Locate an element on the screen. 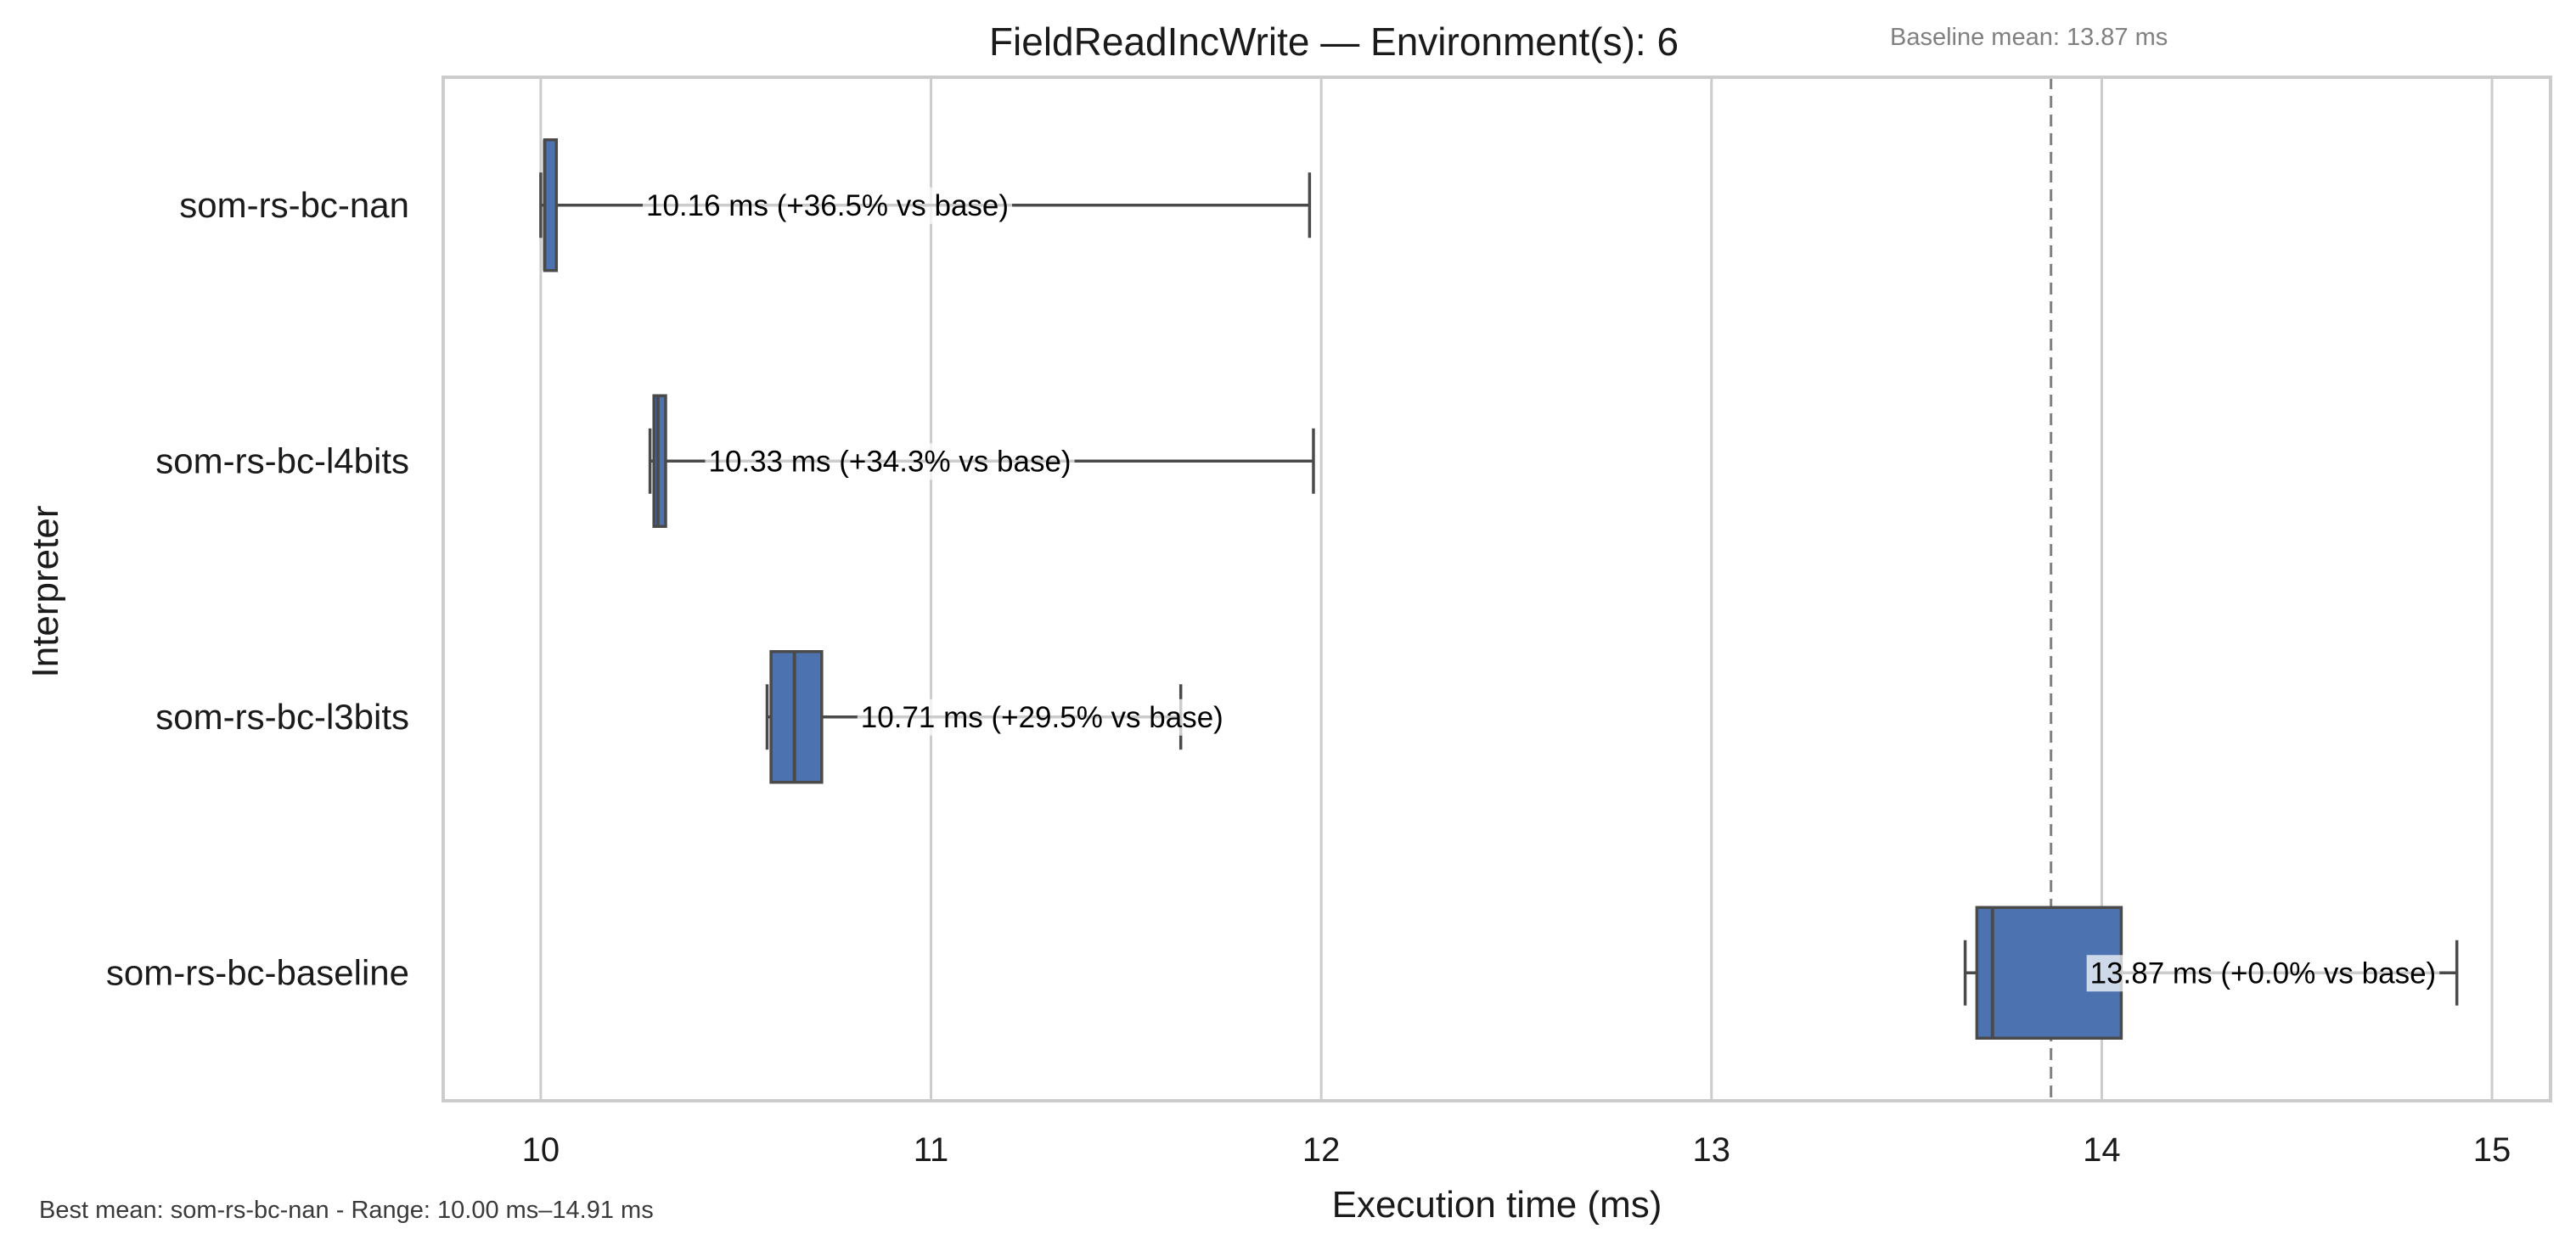 This screenshot has height=1251, width=2576. y-tick-label: som-rs-bc-nan is located at coordinates (294, 205).